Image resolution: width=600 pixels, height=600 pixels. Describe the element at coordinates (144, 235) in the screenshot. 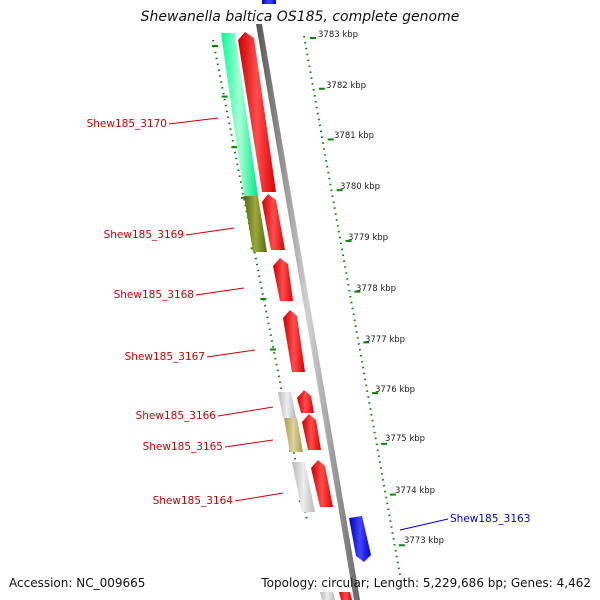

I see `gene-label-3169: Shew185_3169` at that location.